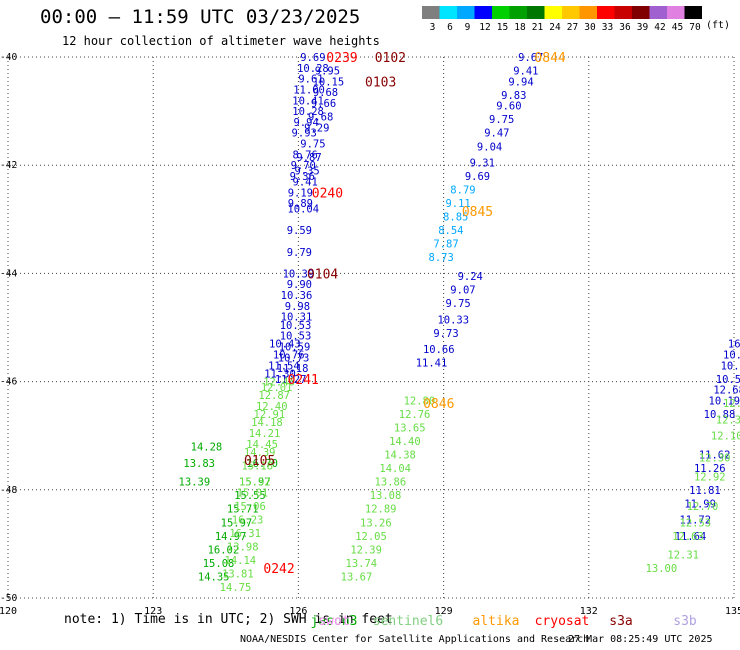  I want to click on legend-label: 30, so click(590, 27).